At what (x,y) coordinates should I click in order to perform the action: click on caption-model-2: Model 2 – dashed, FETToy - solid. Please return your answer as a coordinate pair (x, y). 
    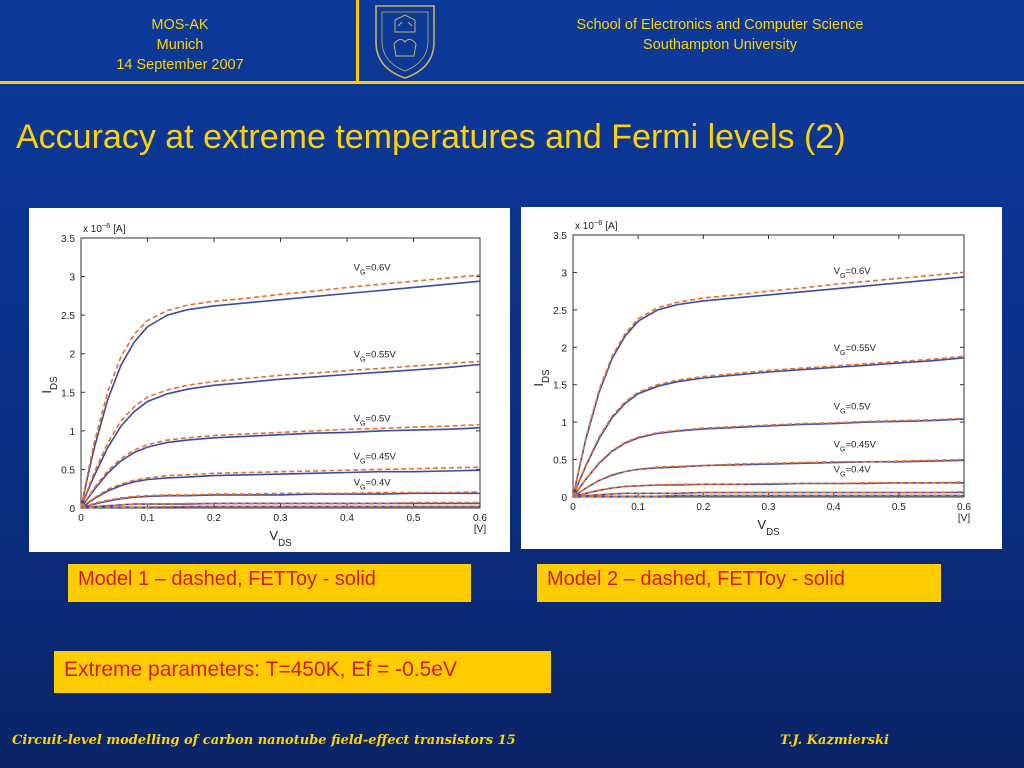
    Looking at the image, I should click on (739, 583).